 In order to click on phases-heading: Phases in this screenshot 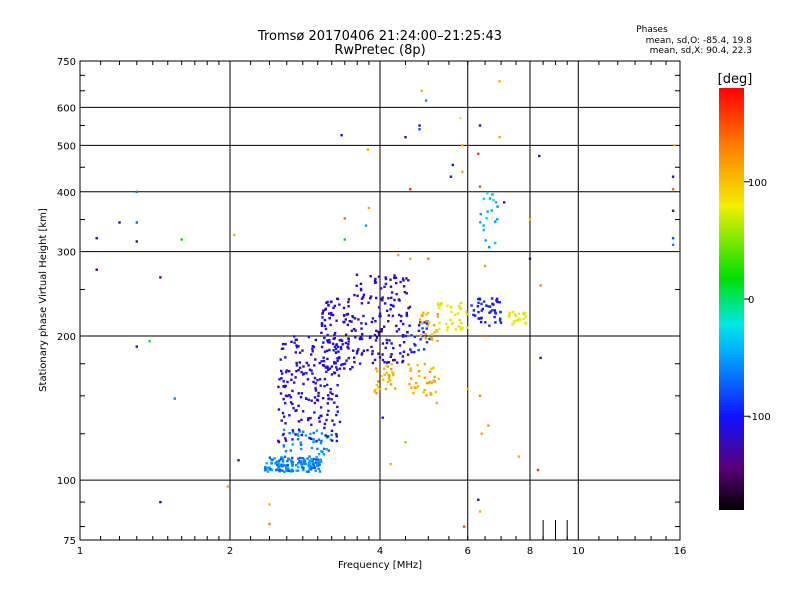, I will do `click(652, 30)`.